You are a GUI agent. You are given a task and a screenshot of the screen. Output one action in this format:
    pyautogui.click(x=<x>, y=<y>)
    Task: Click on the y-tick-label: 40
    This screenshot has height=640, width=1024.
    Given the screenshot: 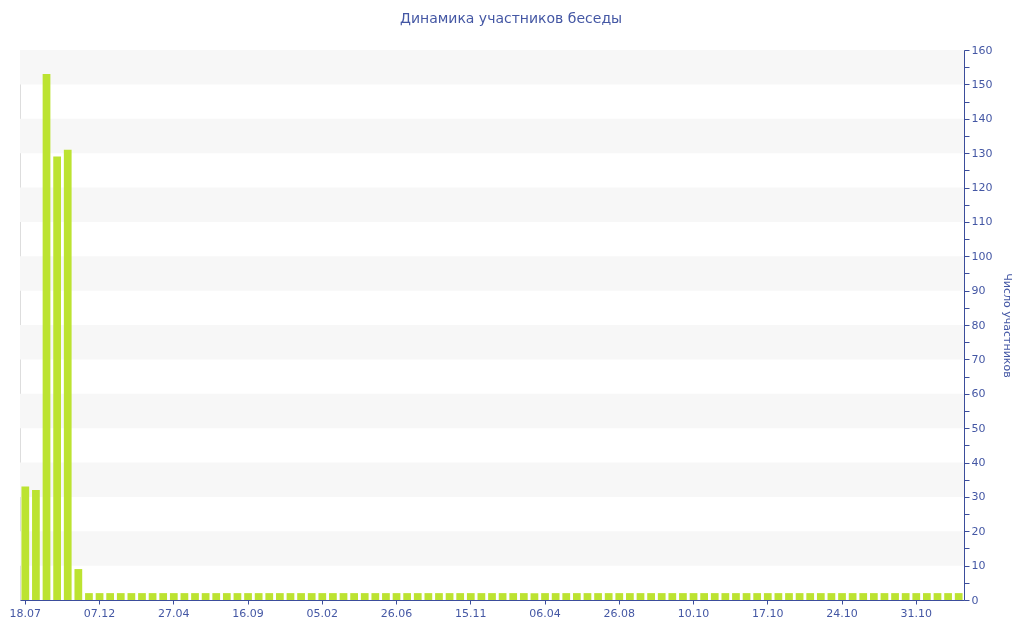 What is the action you would take?
    pyautogui.click(x=978, y=462)
    